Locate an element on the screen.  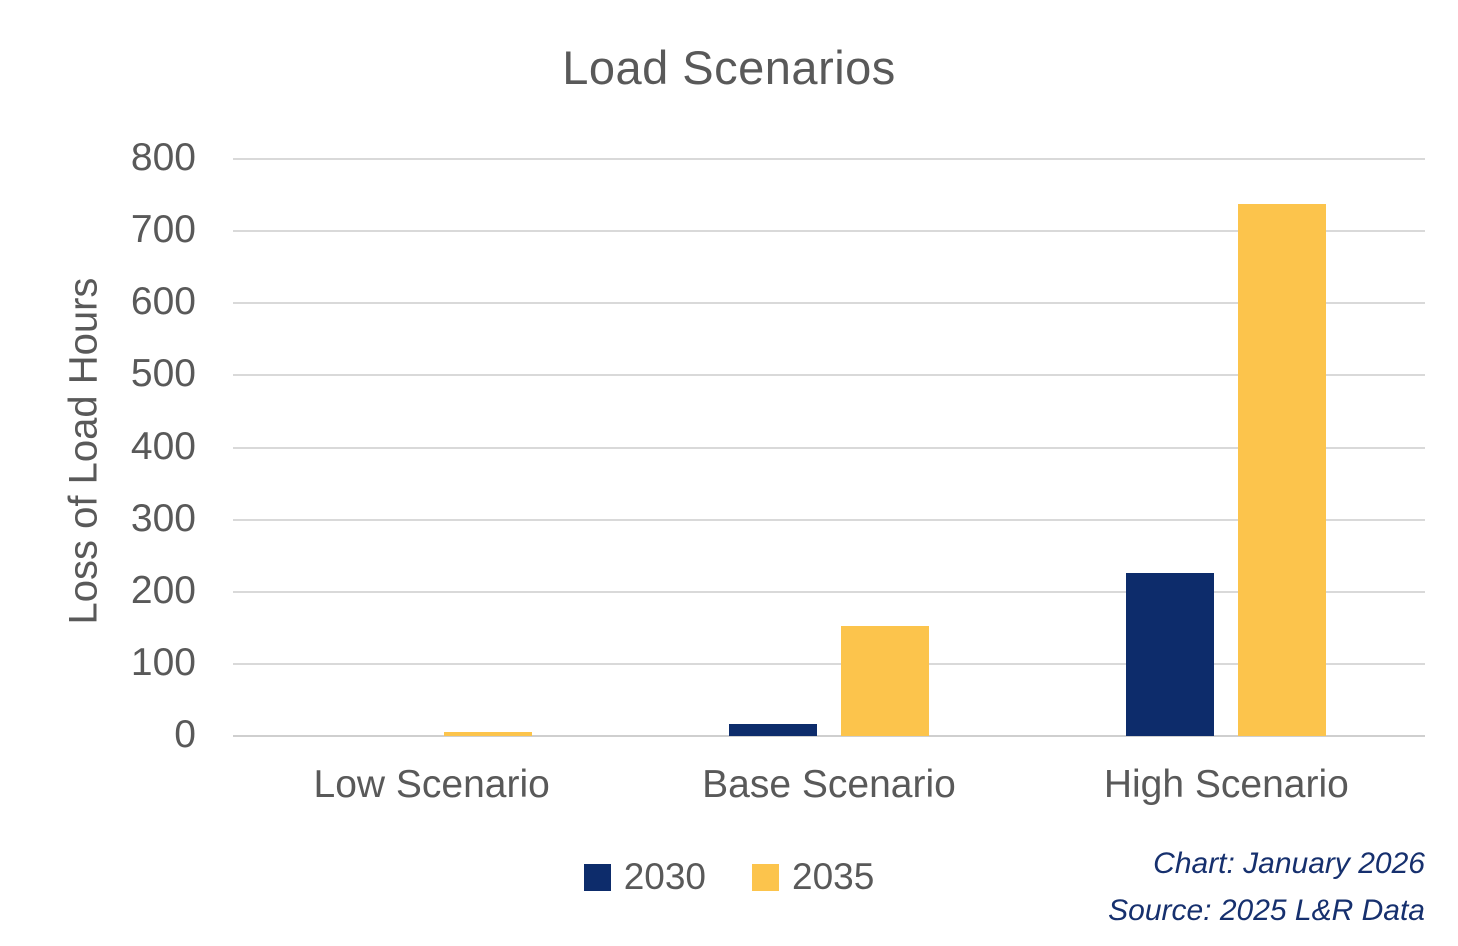
y-tick-label-500: 500 is located at coordinates (163, 374).